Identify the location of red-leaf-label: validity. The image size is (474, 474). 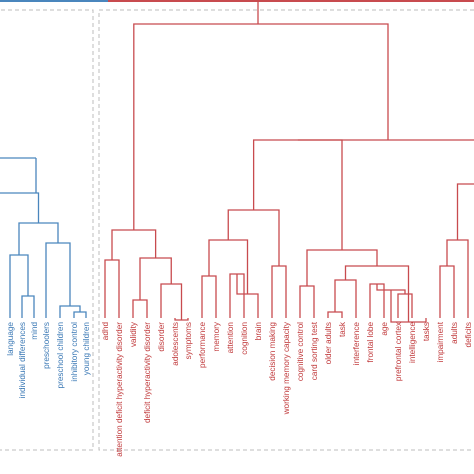
(133, 334).